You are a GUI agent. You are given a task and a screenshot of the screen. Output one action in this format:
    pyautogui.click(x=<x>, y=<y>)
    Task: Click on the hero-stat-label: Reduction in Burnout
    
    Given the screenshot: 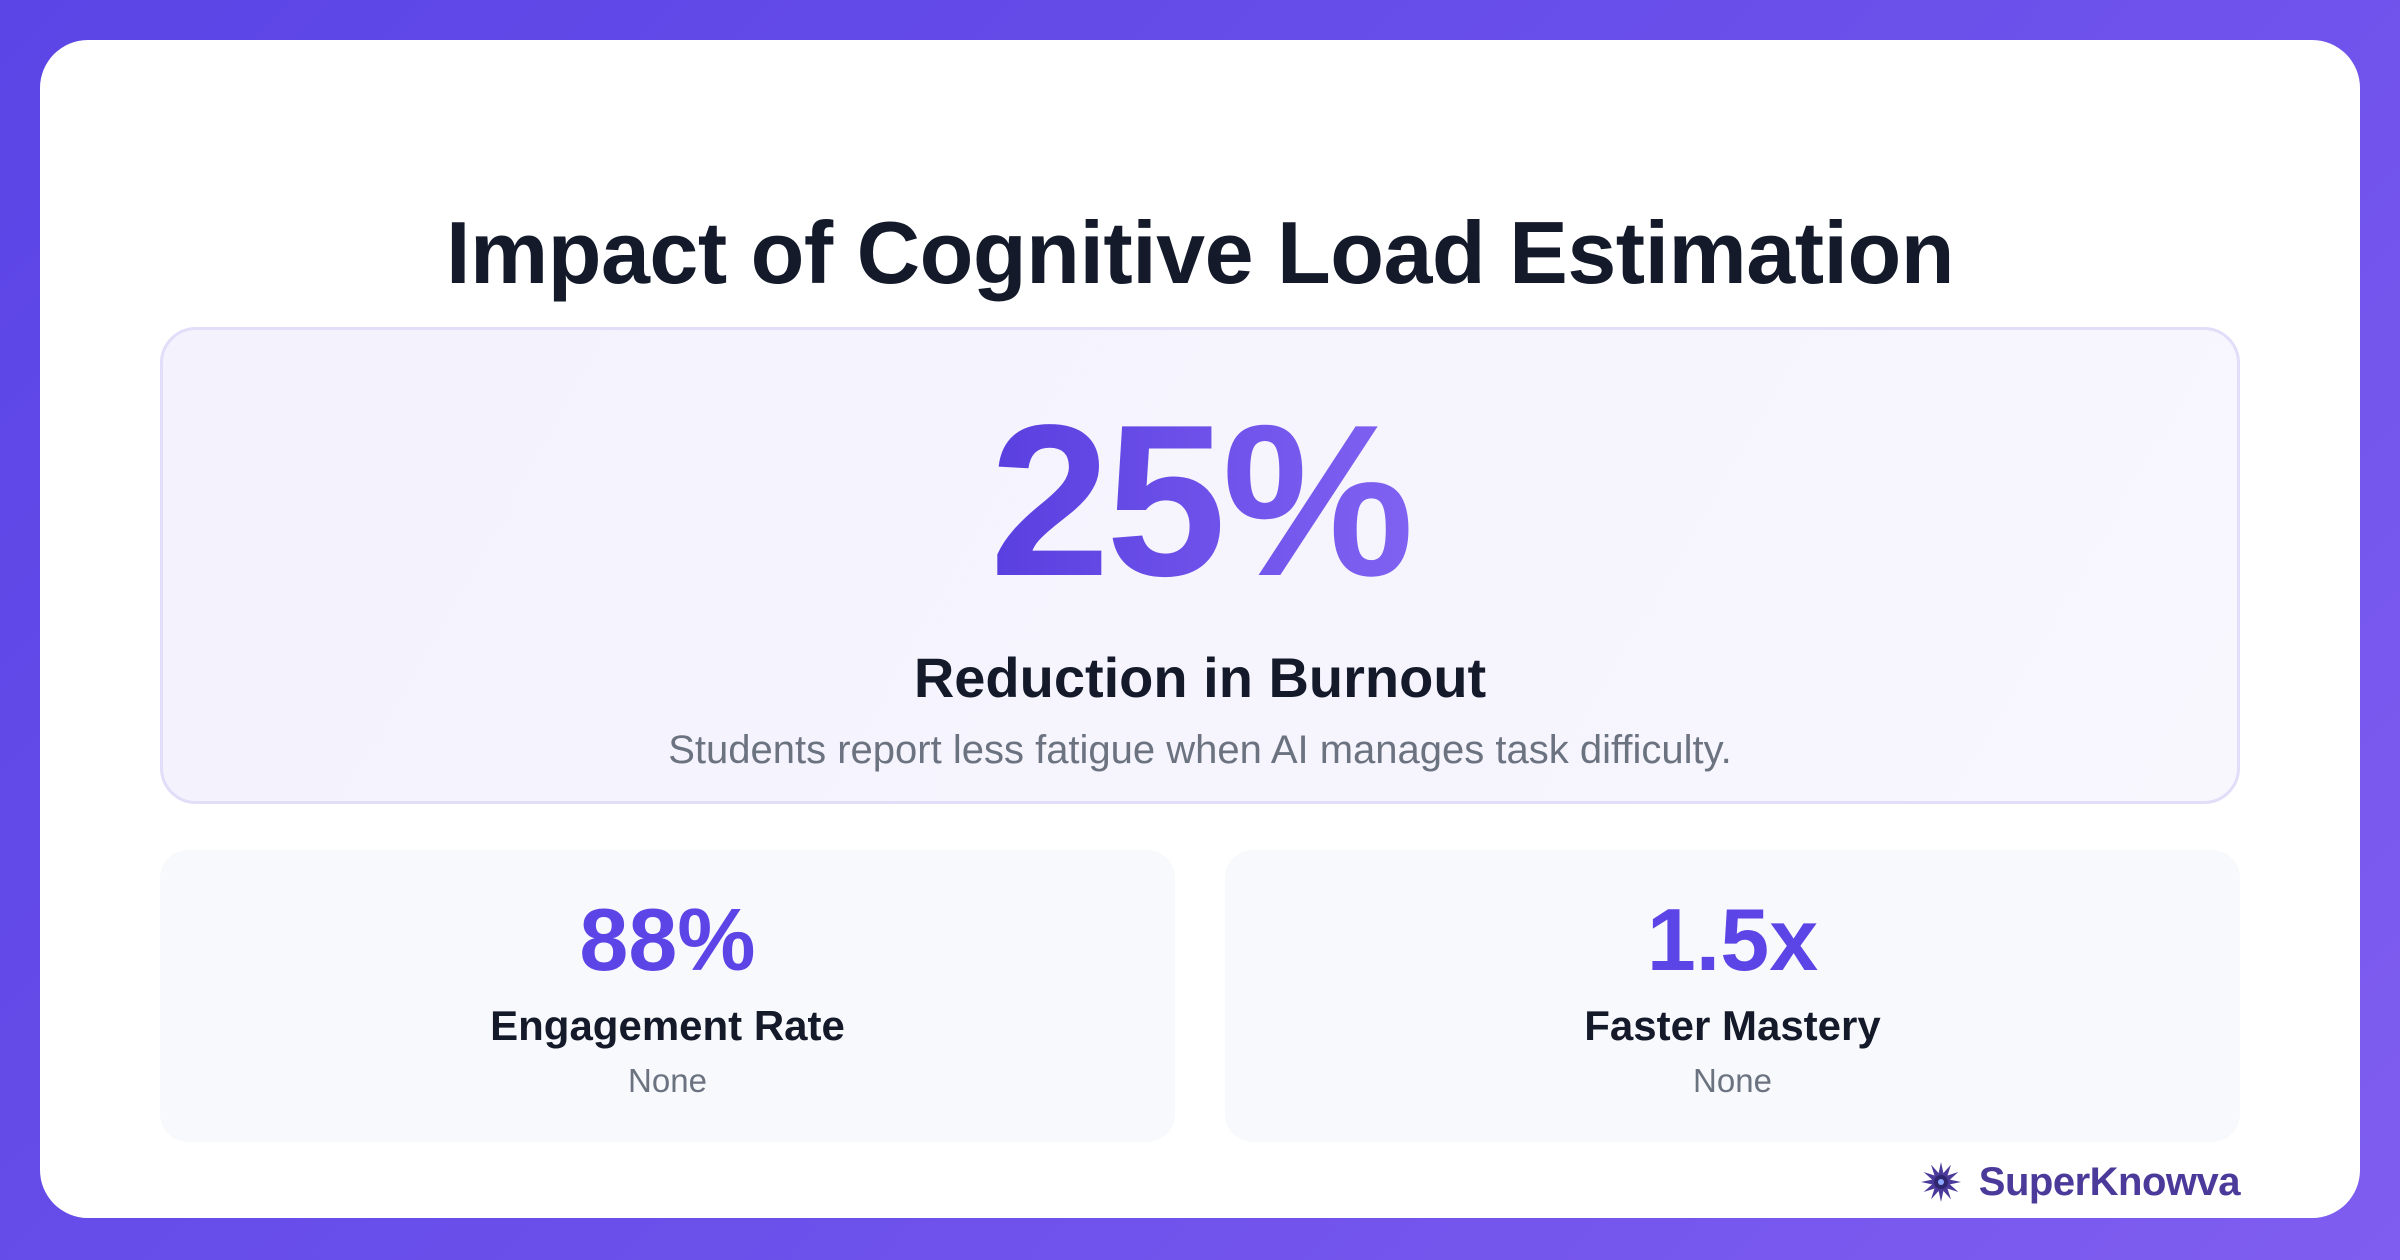 What is the action you would take?
    pyautogui.click(x=1200, y=677)
    